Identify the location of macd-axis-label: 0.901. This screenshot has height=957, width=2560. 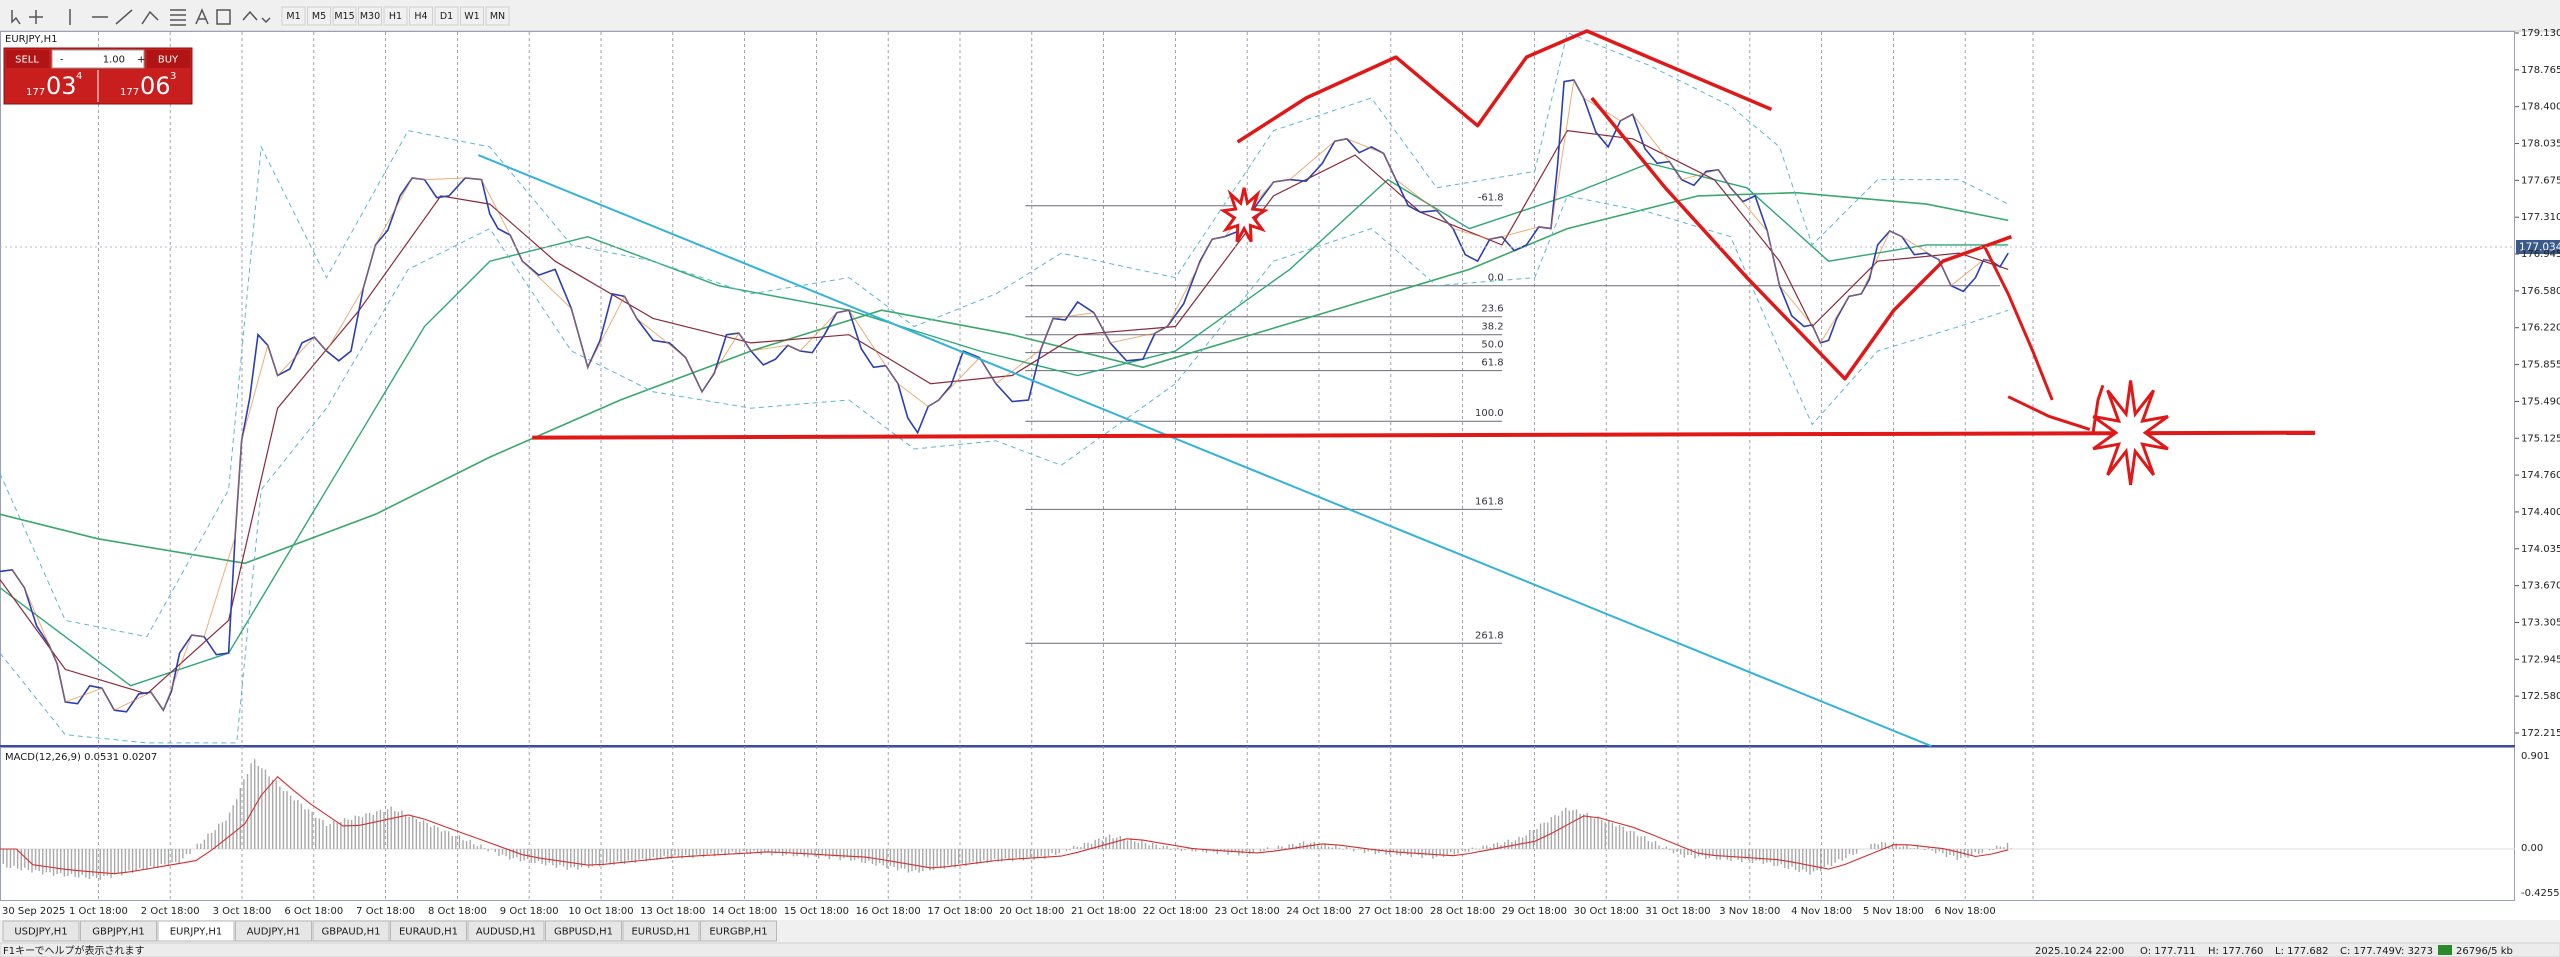
(2535, 756).